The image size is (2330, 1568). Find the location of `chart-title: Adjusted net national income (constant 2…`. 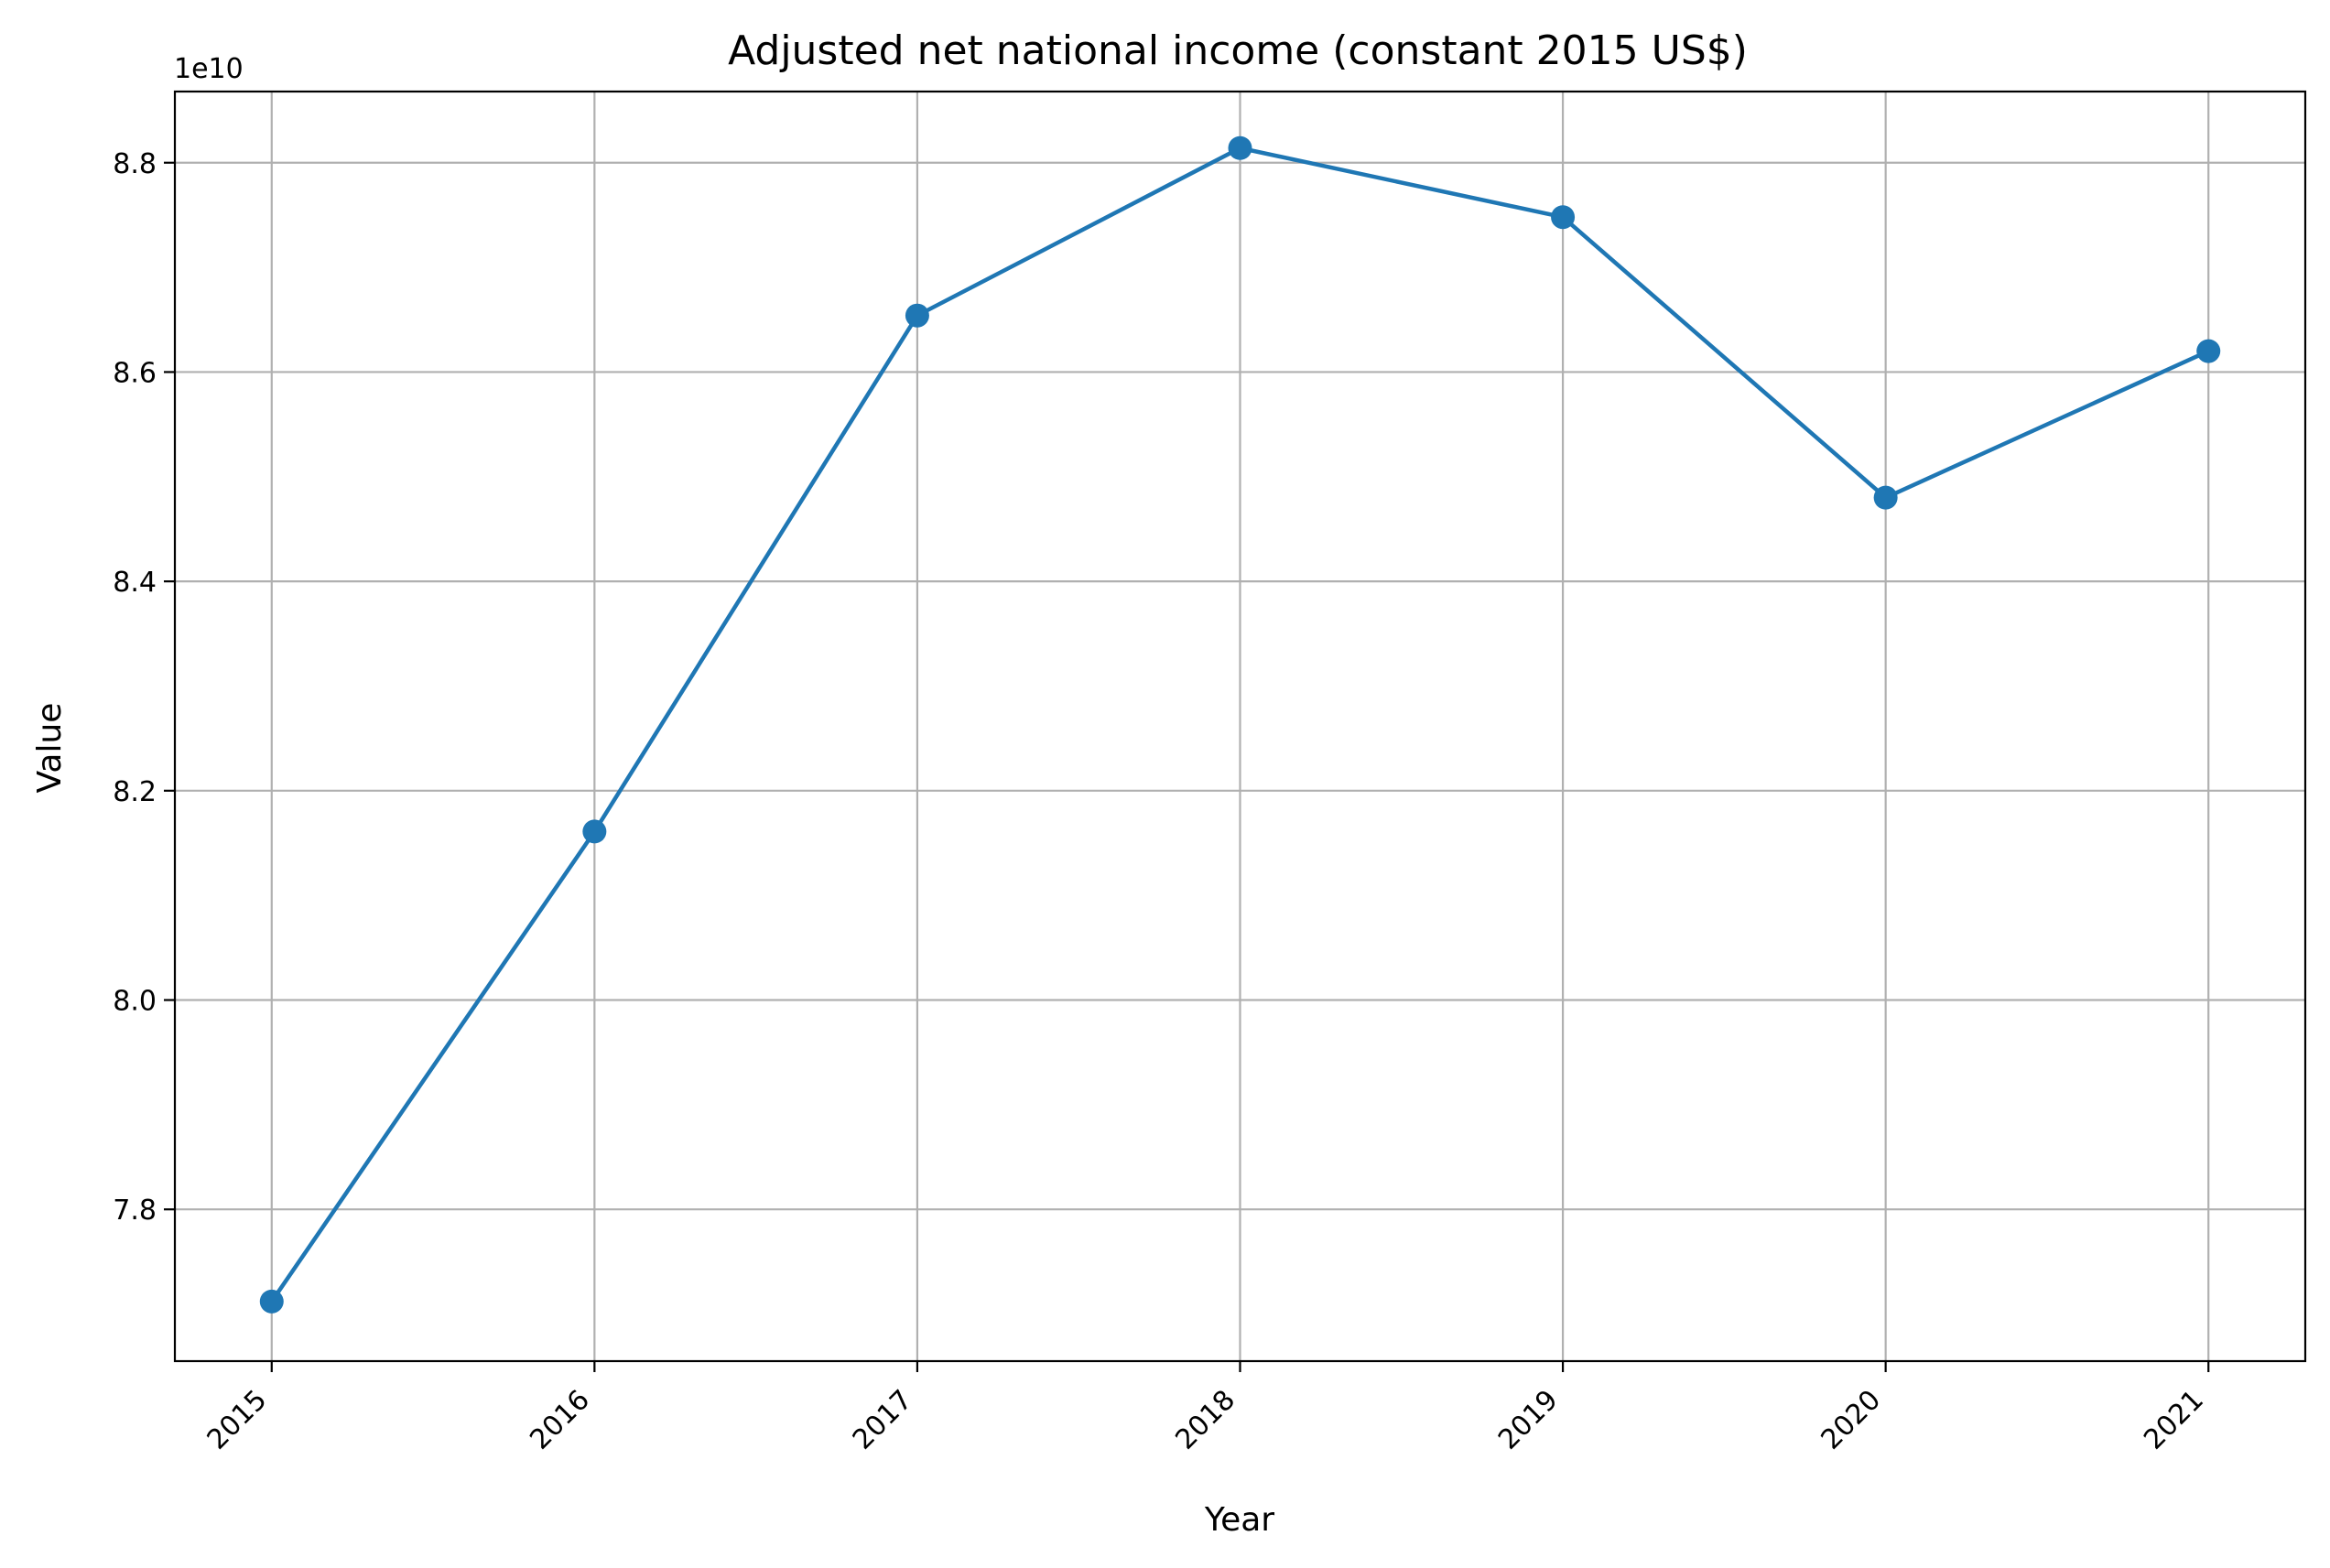

chart-title: Adjusted net national income (constant 2… is located at coordinates (1238, 50).